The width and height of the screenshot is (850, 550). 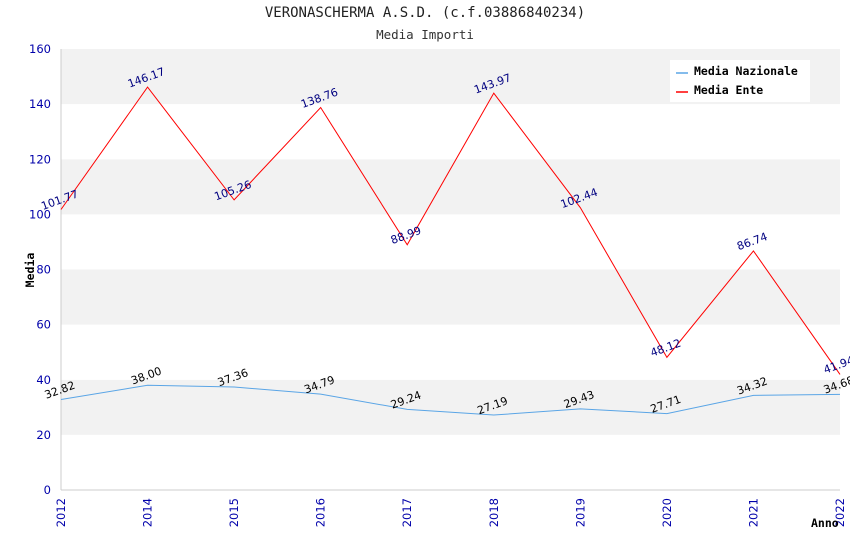 I want to click on y-tick-label: 20, so click(x=43, y=435).